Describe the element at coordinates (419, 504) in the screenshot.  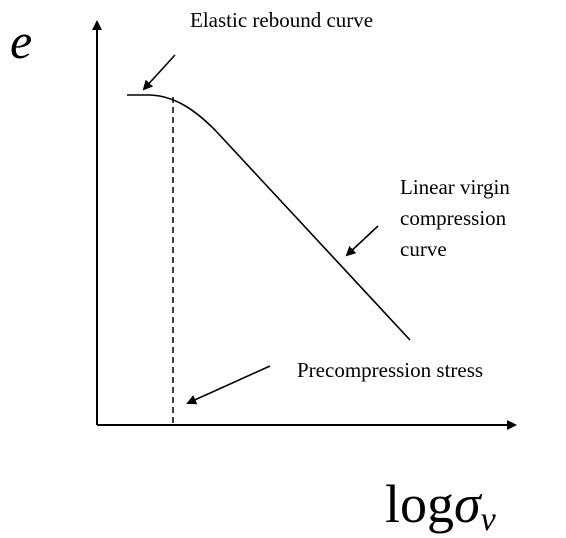
I see `x-label-base: log` at that location.